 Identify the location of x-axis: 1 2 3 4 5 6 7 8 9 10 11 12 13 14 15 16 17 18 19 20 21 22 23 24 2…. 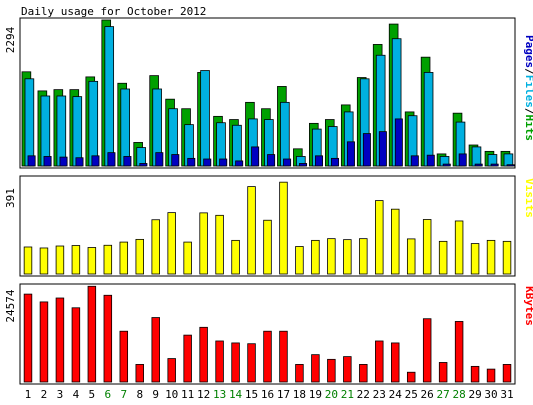
(269, 394).